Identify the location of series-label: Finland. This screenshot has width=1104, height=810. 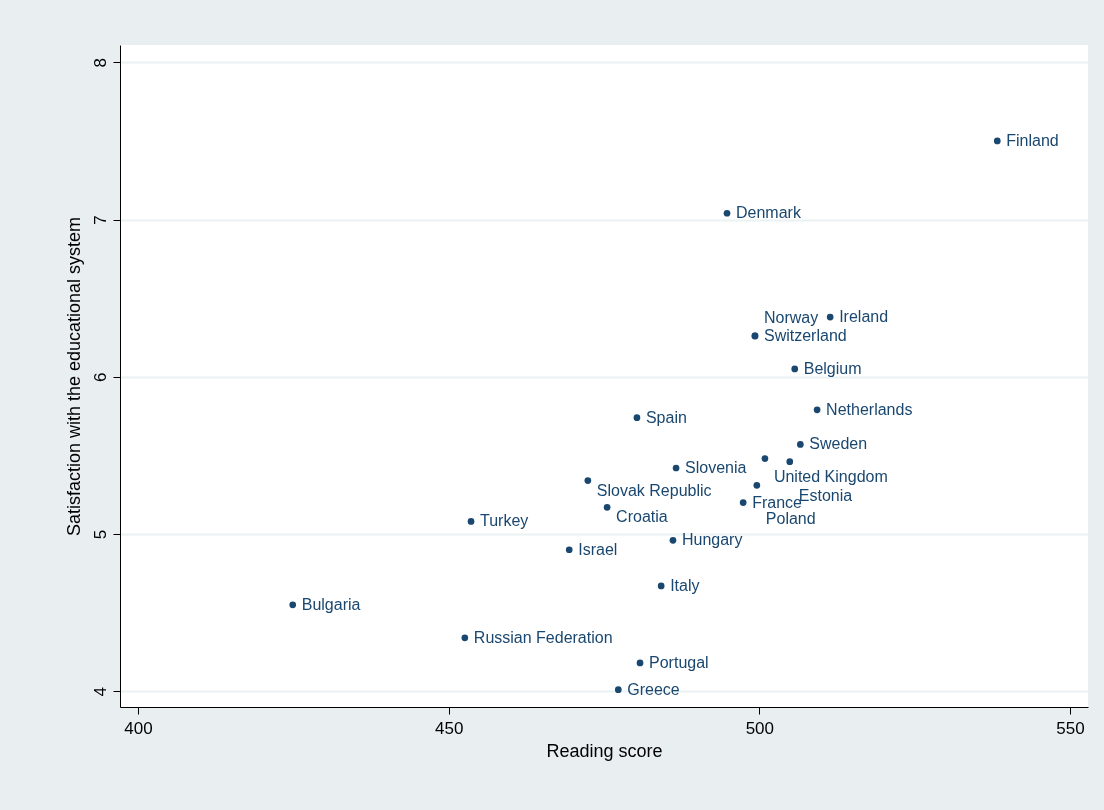
(1032, 140).